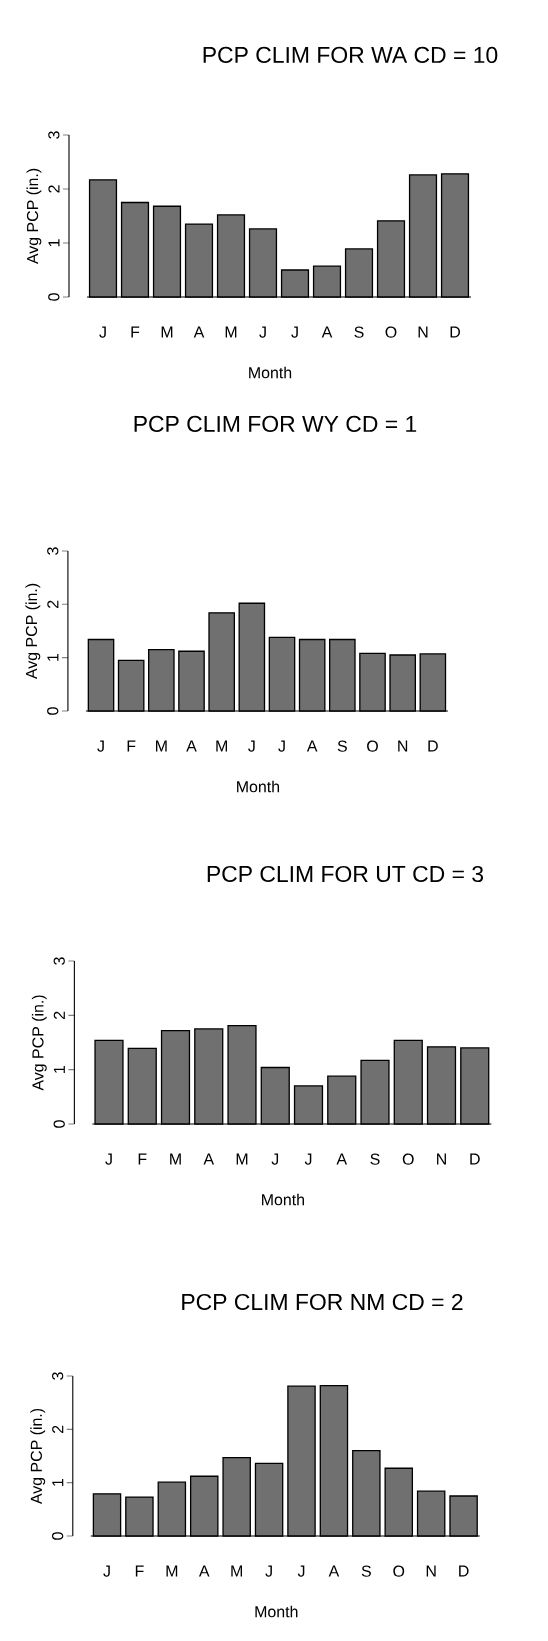 This screenshot has height=1641, width=548. What do you see at coordinates (345, 874) in the screenshot?
I see `chart-title: PCP CLIM FOR UT CD = 3` at bounding box center [345, 874].